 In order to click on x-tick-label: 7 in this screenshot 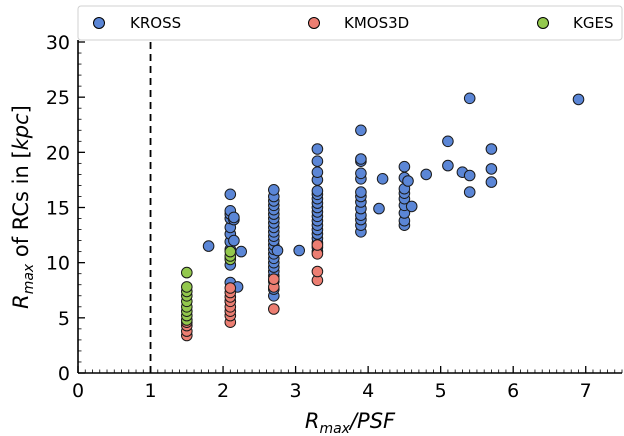, I will do `click(586, 391)`.